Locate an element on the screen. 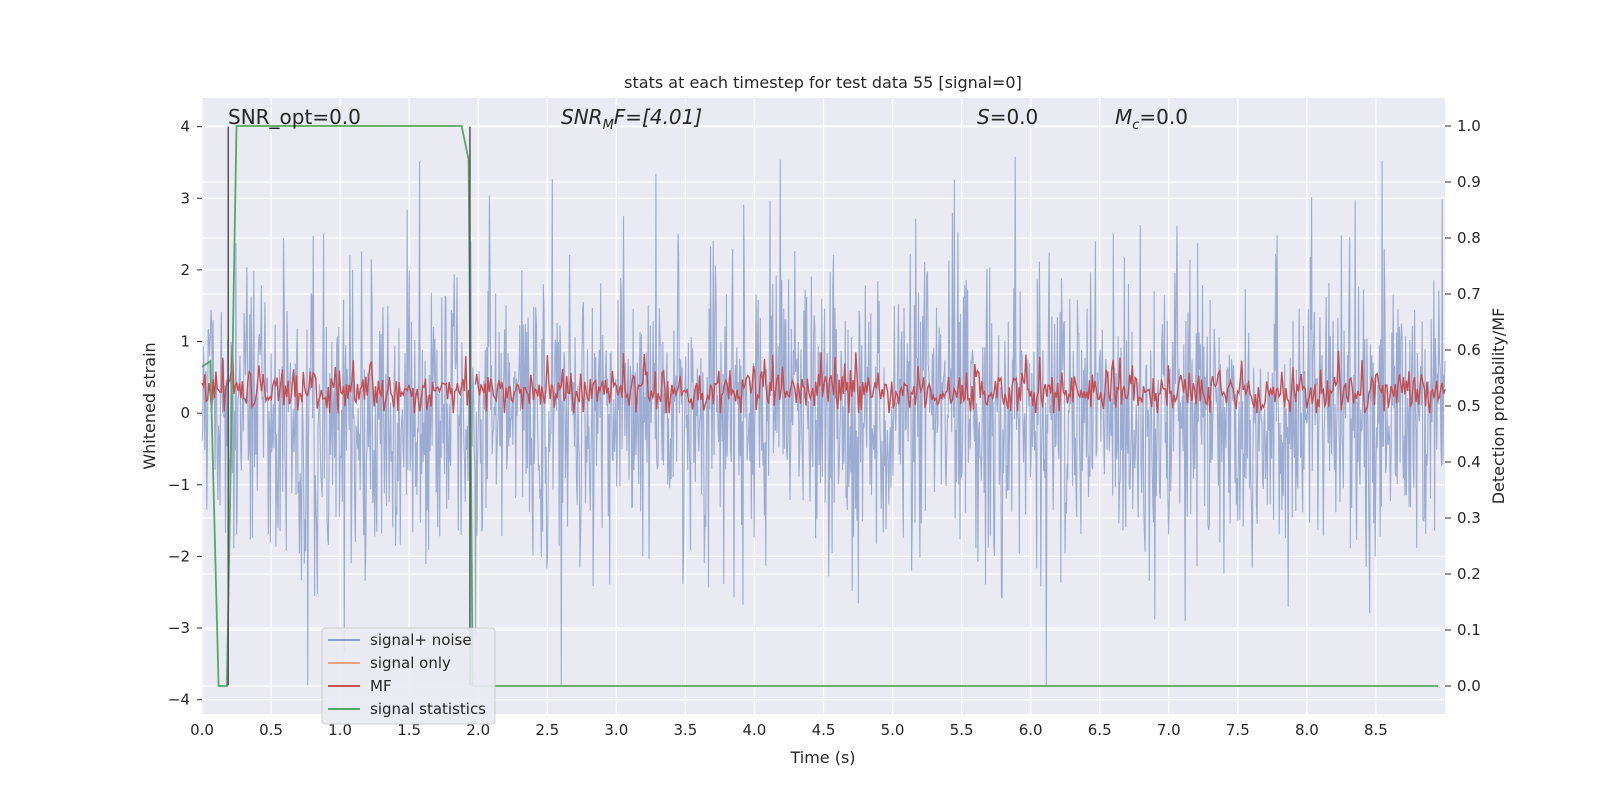  x-tick-label: 2.0 is located at coordinates (478, 730).